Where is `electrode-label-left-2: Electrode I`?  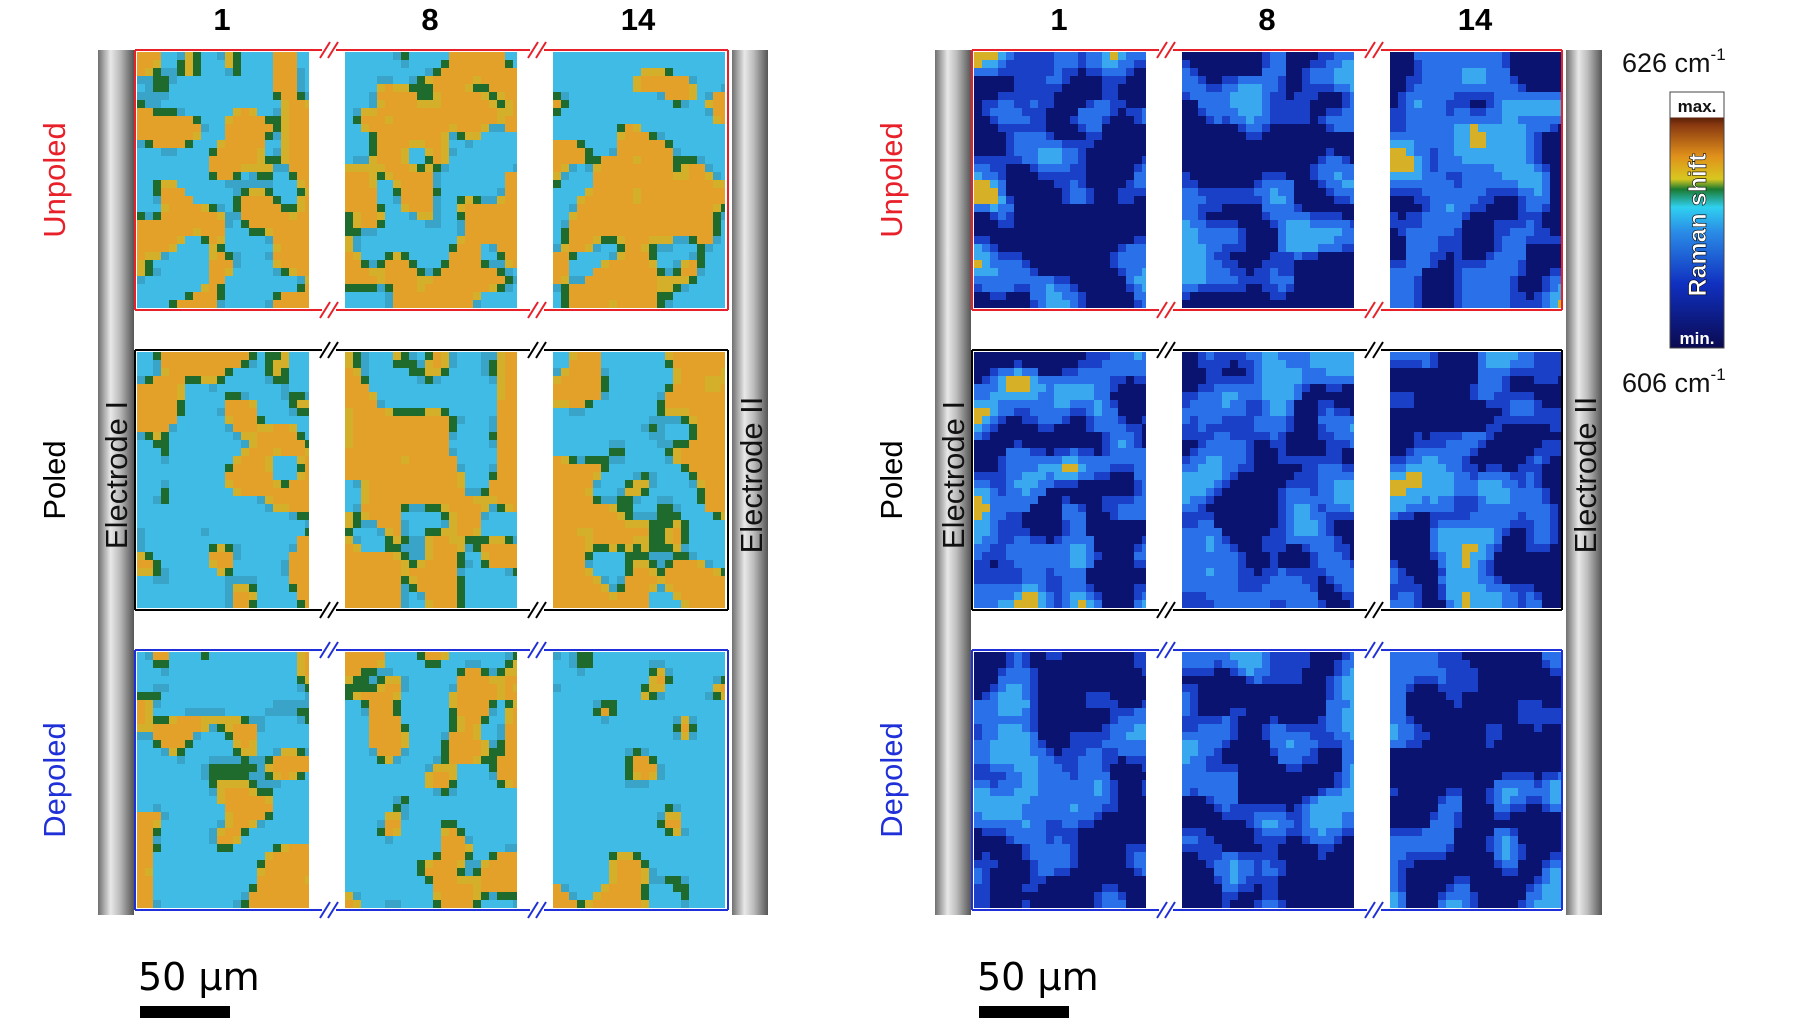 electrode-label-left-2: Electrode I is located at coordinates (953, 475).